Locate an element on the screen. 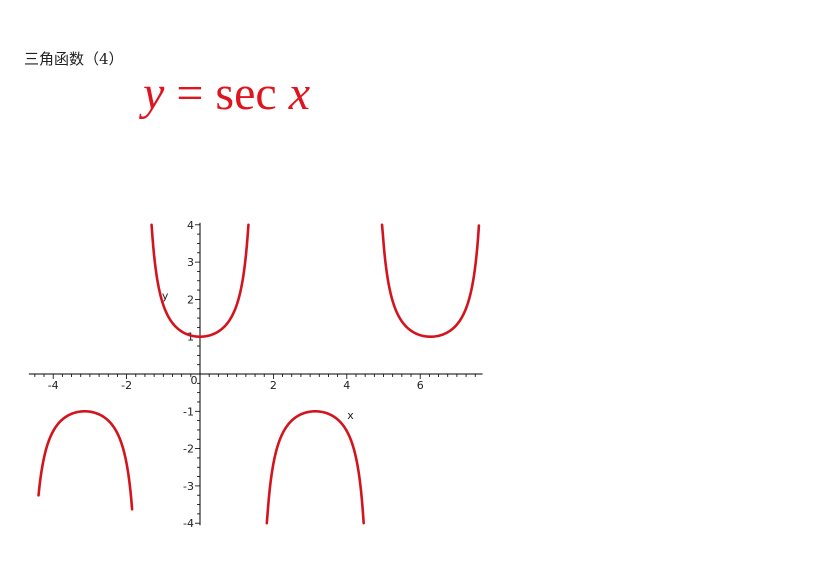 This screenshot has height=586, width=815. formula-lhs: y is located at coordinates (154, 93).